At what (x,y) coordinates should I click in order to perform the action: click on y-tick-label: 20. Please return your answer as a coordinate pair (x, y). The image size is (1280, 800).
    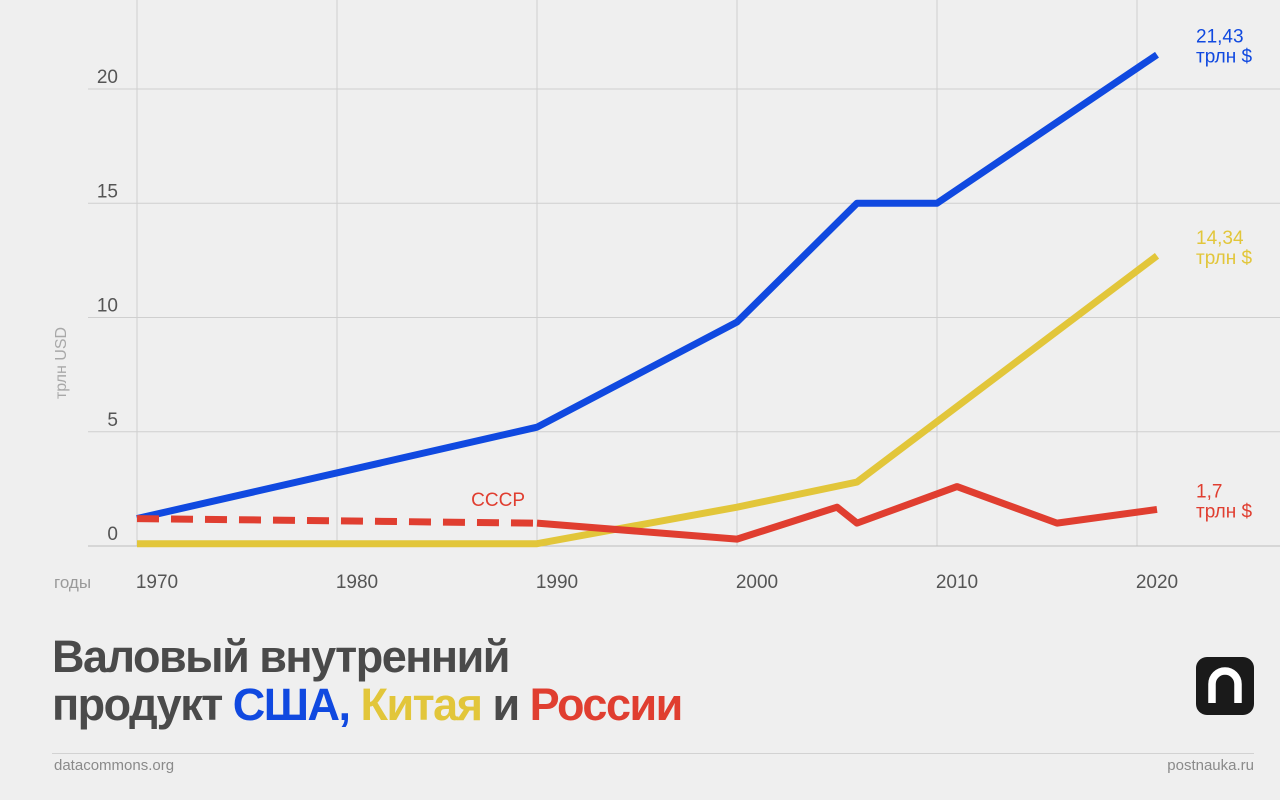
    Looking at the image, I should click on (107, 77).